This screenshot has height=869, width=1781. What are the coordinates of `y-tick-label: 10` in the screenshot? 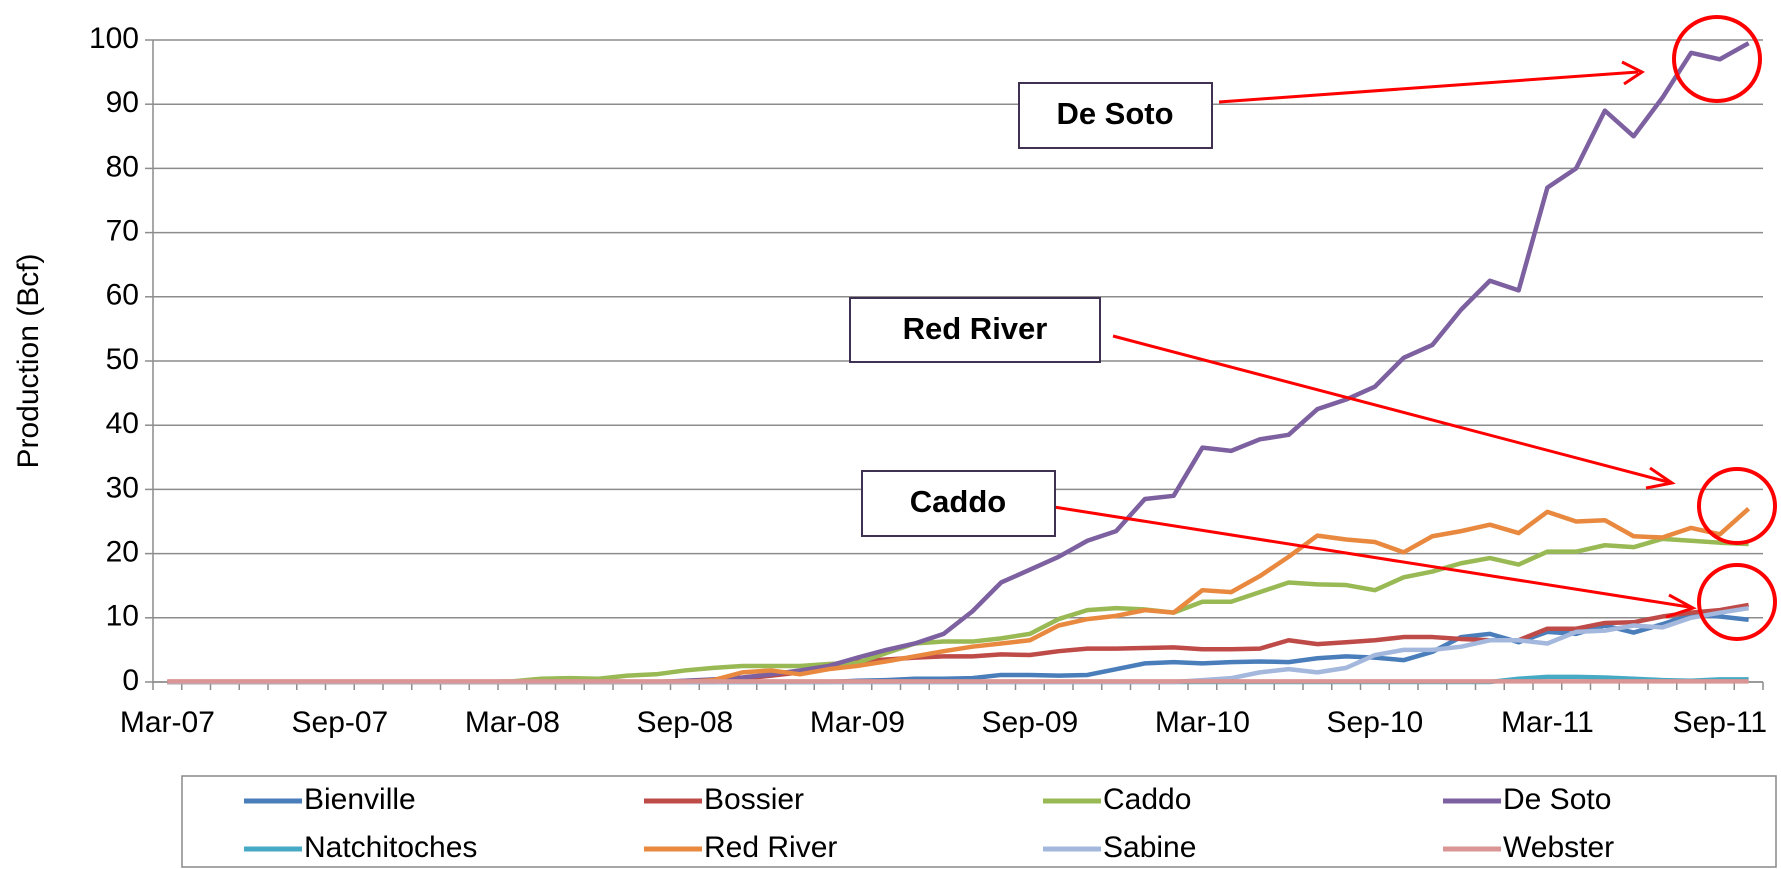 It's located at (122, 616).